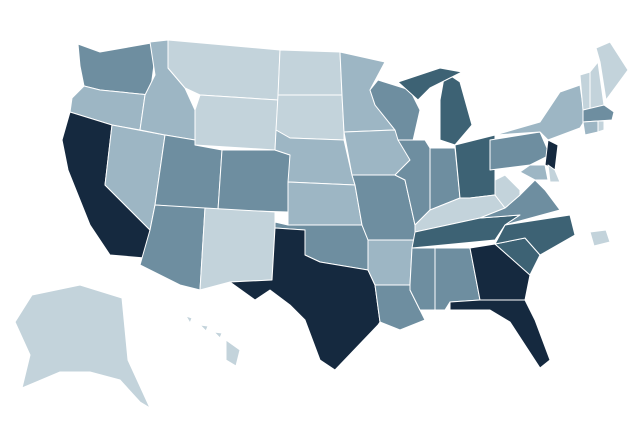  I want to click on state-ny, so click(540, 112).